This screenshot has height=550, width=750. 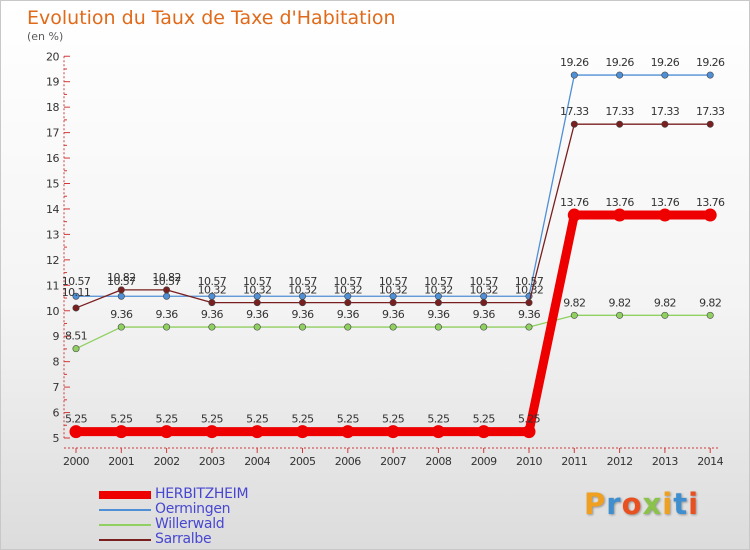 I want to click on x-tick-label: 2004, so click(x=257, y=461).